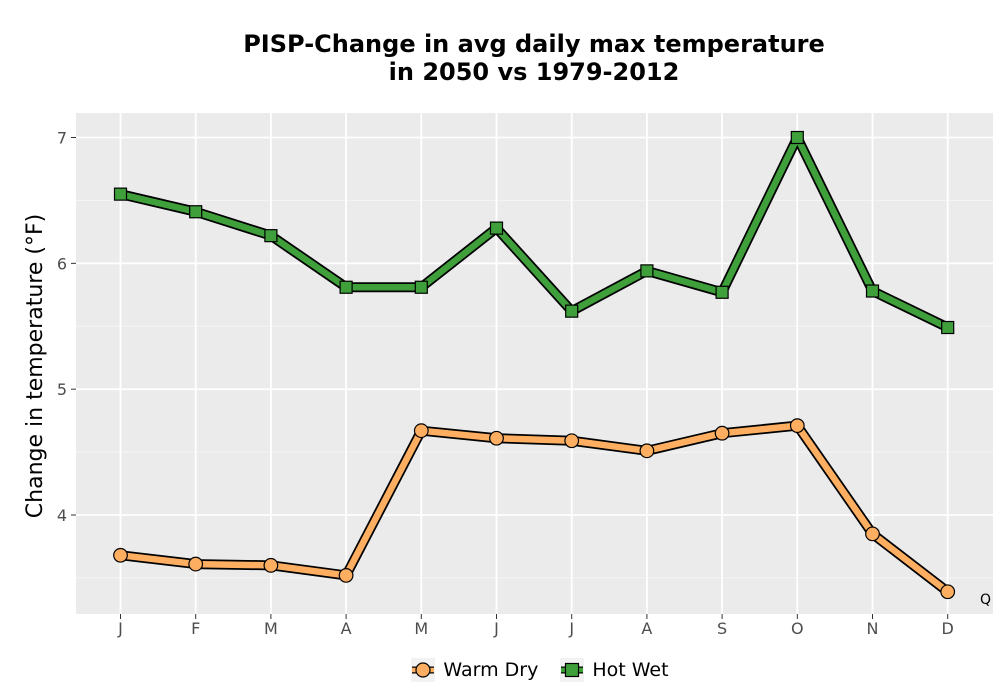 The width and height of the screenshot is (1000, 700). Describe the element at coordinates (722, 628) in the screenshot. I see `x-tick-label: S` at that location.